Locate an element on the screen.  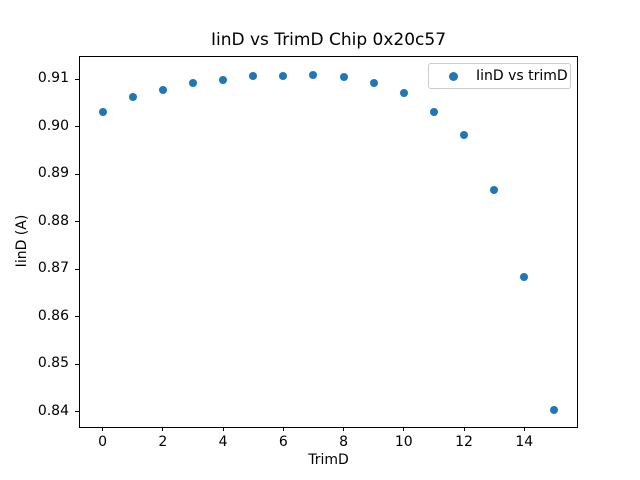
y-tick-label: 0.87 is located at coordinates (53, 268).